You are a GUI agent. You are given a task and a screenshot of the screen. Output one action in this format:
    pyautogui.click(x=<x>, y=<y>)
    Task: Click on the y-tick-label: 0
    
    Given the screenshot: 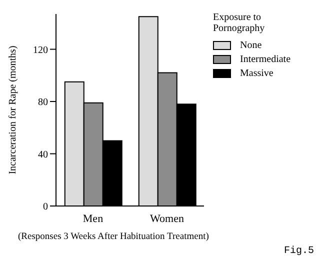 What is the action you would take?
    pyautogui.click(x=45, y=207)
    